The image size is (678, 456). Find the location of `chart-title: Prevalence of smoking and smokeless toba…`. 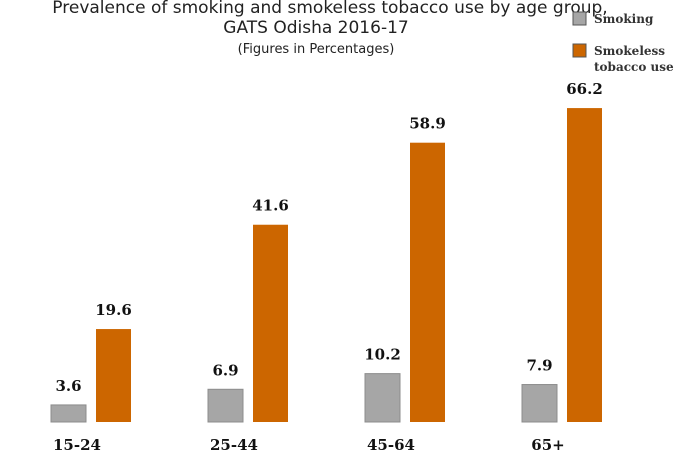

chart-title: Prevalence of smoking and smokeless toba… is located at coordinates (329, 9).